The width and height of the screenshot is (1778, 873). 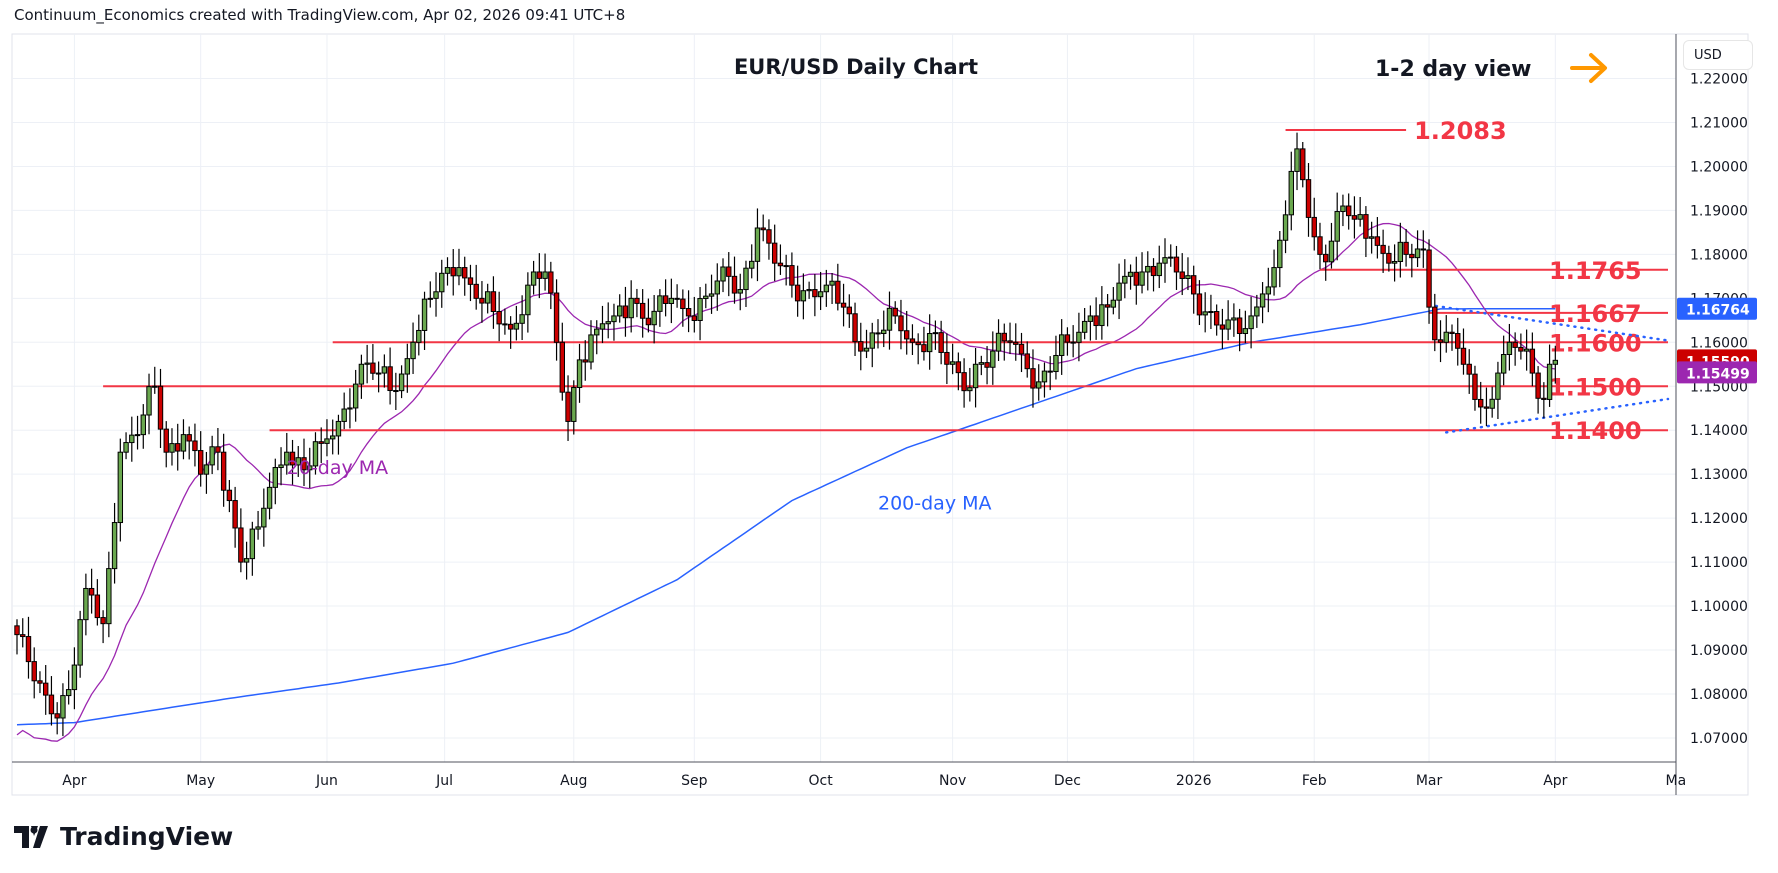 What do you see at coordinates (1718, 55) in the screenshot?
I see `currency-button: USD` at bounding box center [1718, 55].